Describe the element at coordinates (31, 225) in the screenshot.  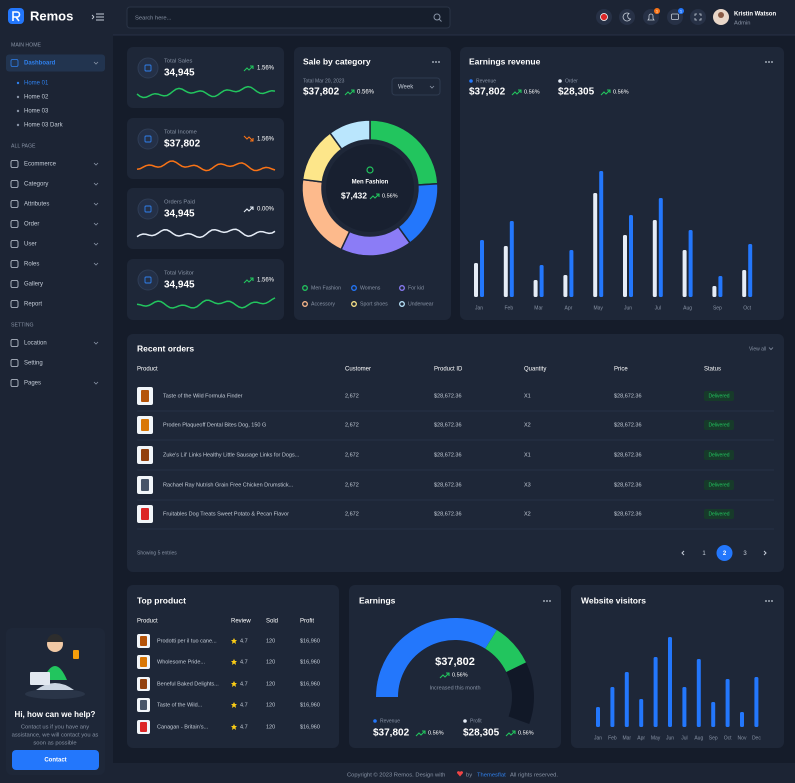
I see `menu-item: Order` at that location.